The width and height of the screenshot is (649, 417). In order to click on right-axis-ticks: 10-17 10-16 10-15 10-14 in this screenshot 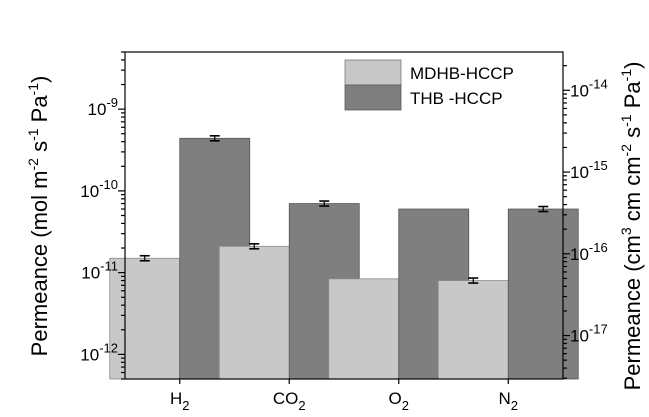, I will do `click(585, 222)`.